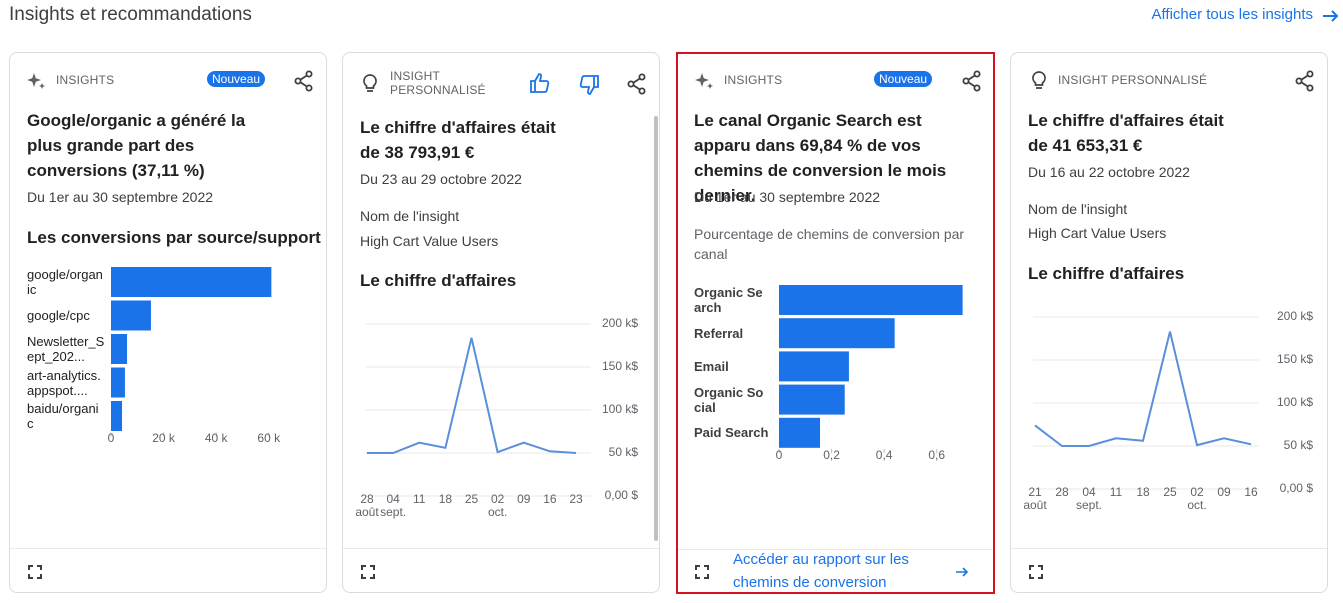  What do you see at coordinates (438, 83) in the screenshot?
I see `card-label: INSIGHT PERSONNALISÉ` at bounding box center [438, 83].